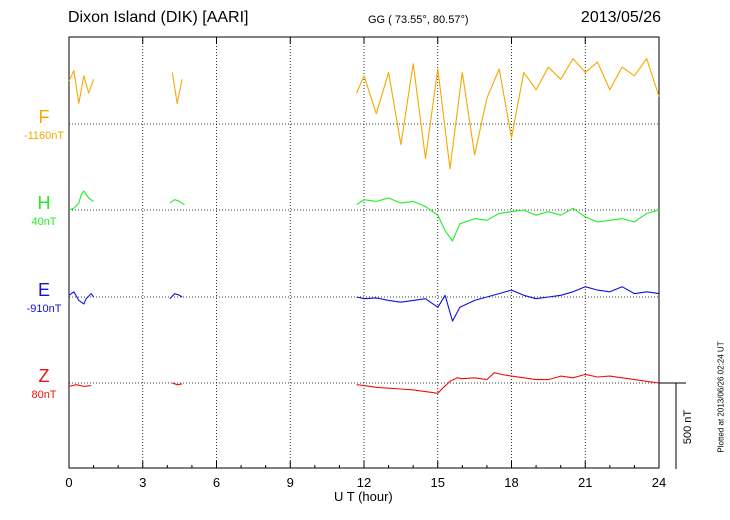  I want to click on x-tick-label-0: 0, so click(68, 482).